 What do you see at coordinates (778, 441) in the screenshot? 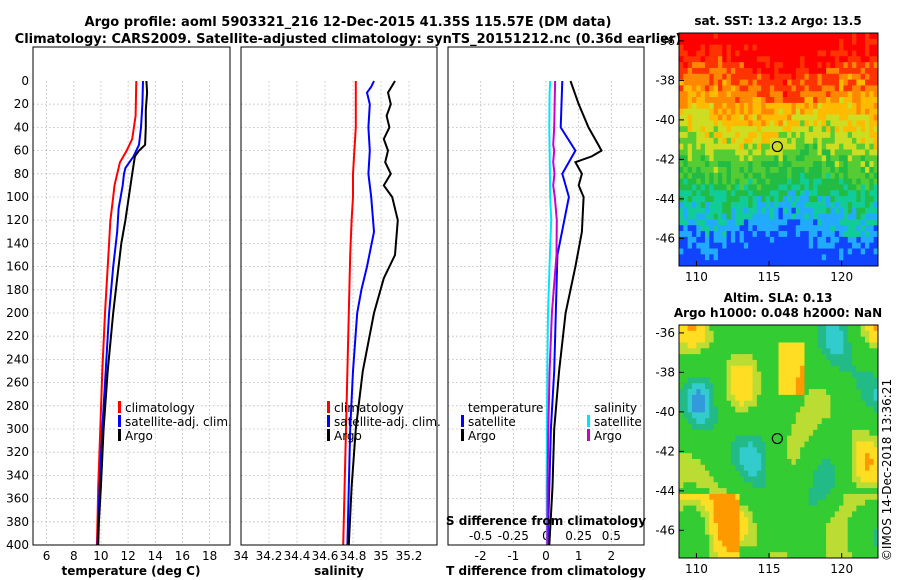
I see `map-frame` at bounding box center [778, 441].